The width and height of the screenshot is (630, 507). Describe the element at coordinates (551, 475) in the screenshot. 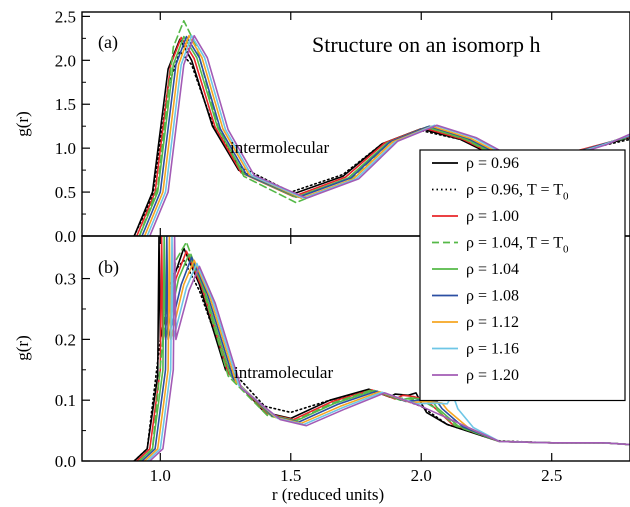

I see `x-tick-label: 2.5` at that location.